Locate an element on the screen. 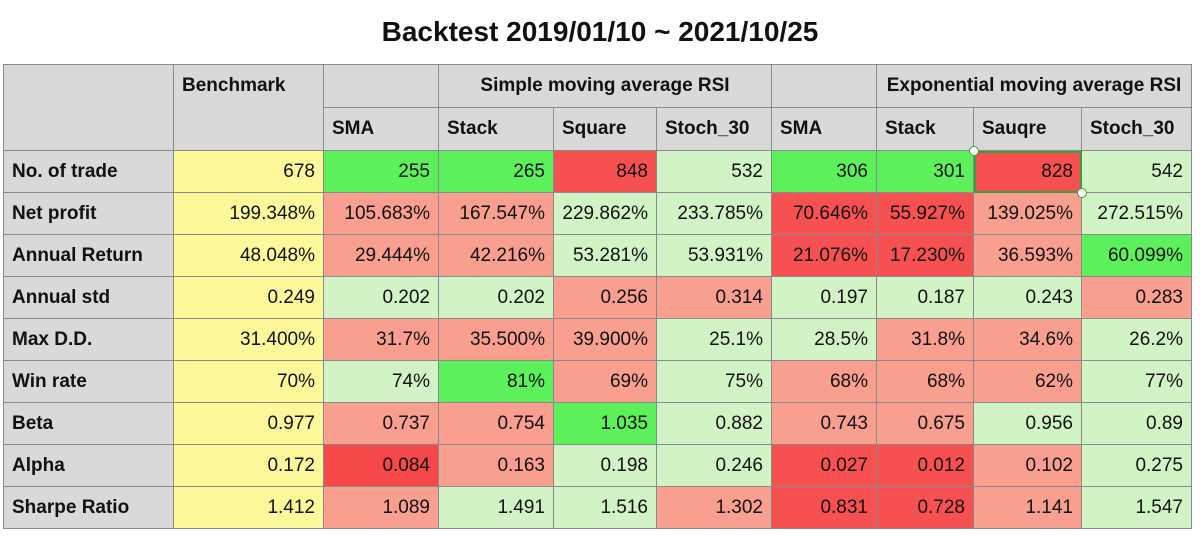 The height and width of the screenshot is (536, 1200). cell-ema-stoch30: 60.099% is located at coordinates (1136, 255).